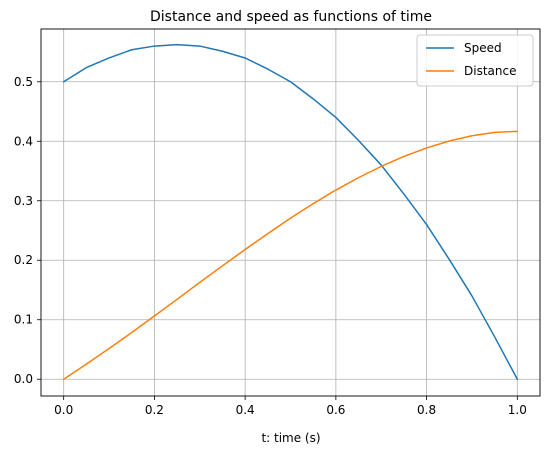 The image size is (547, 453). What do you see at coordinates (23, 260) in the screenshot?
I see `y-tick-label: 0.2` at bounding box center [23, 260].